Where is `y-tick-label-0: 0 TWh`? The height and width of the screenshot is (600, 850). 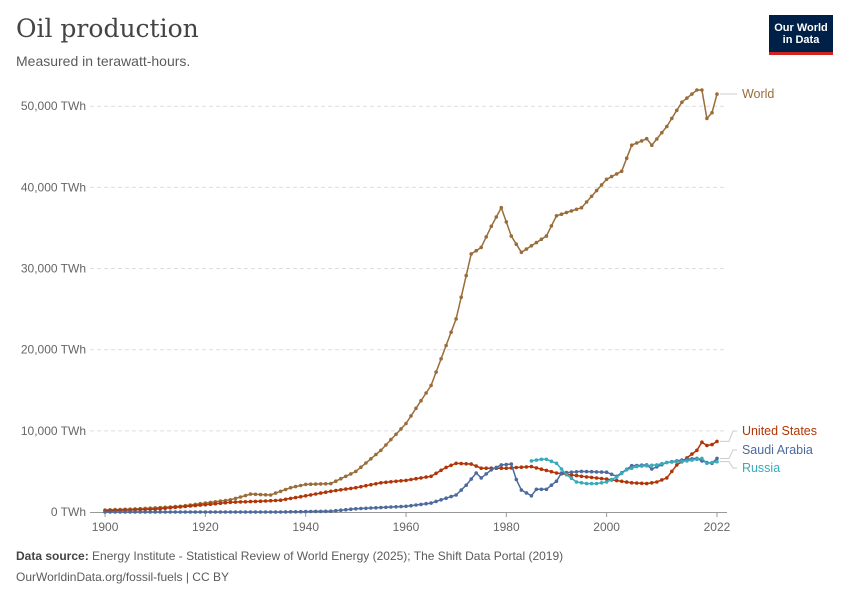 y-tick-label-0: 0 TWh is located at coordinates (68, 512).